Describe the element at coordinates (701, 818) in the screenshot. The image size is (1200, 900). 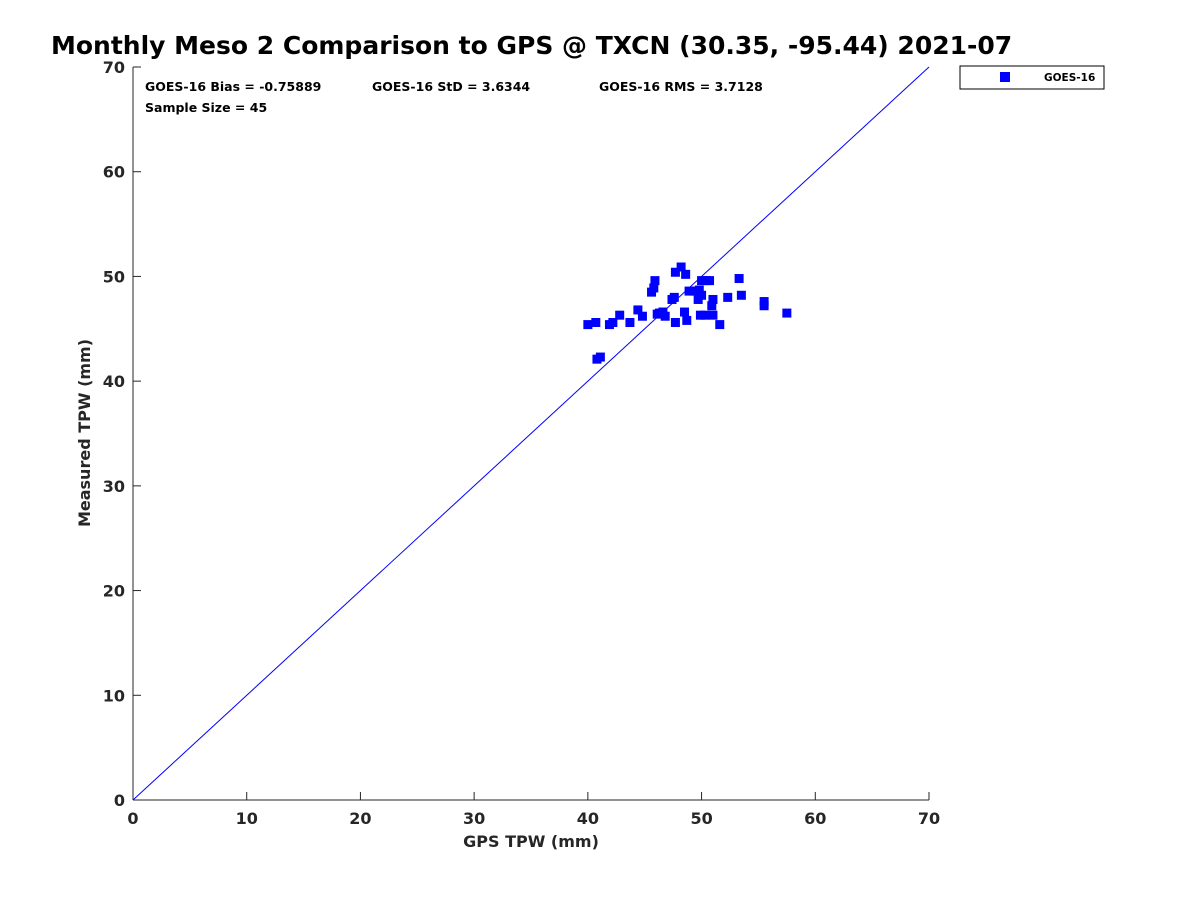
I see `x-tick-label: 50` at that location.